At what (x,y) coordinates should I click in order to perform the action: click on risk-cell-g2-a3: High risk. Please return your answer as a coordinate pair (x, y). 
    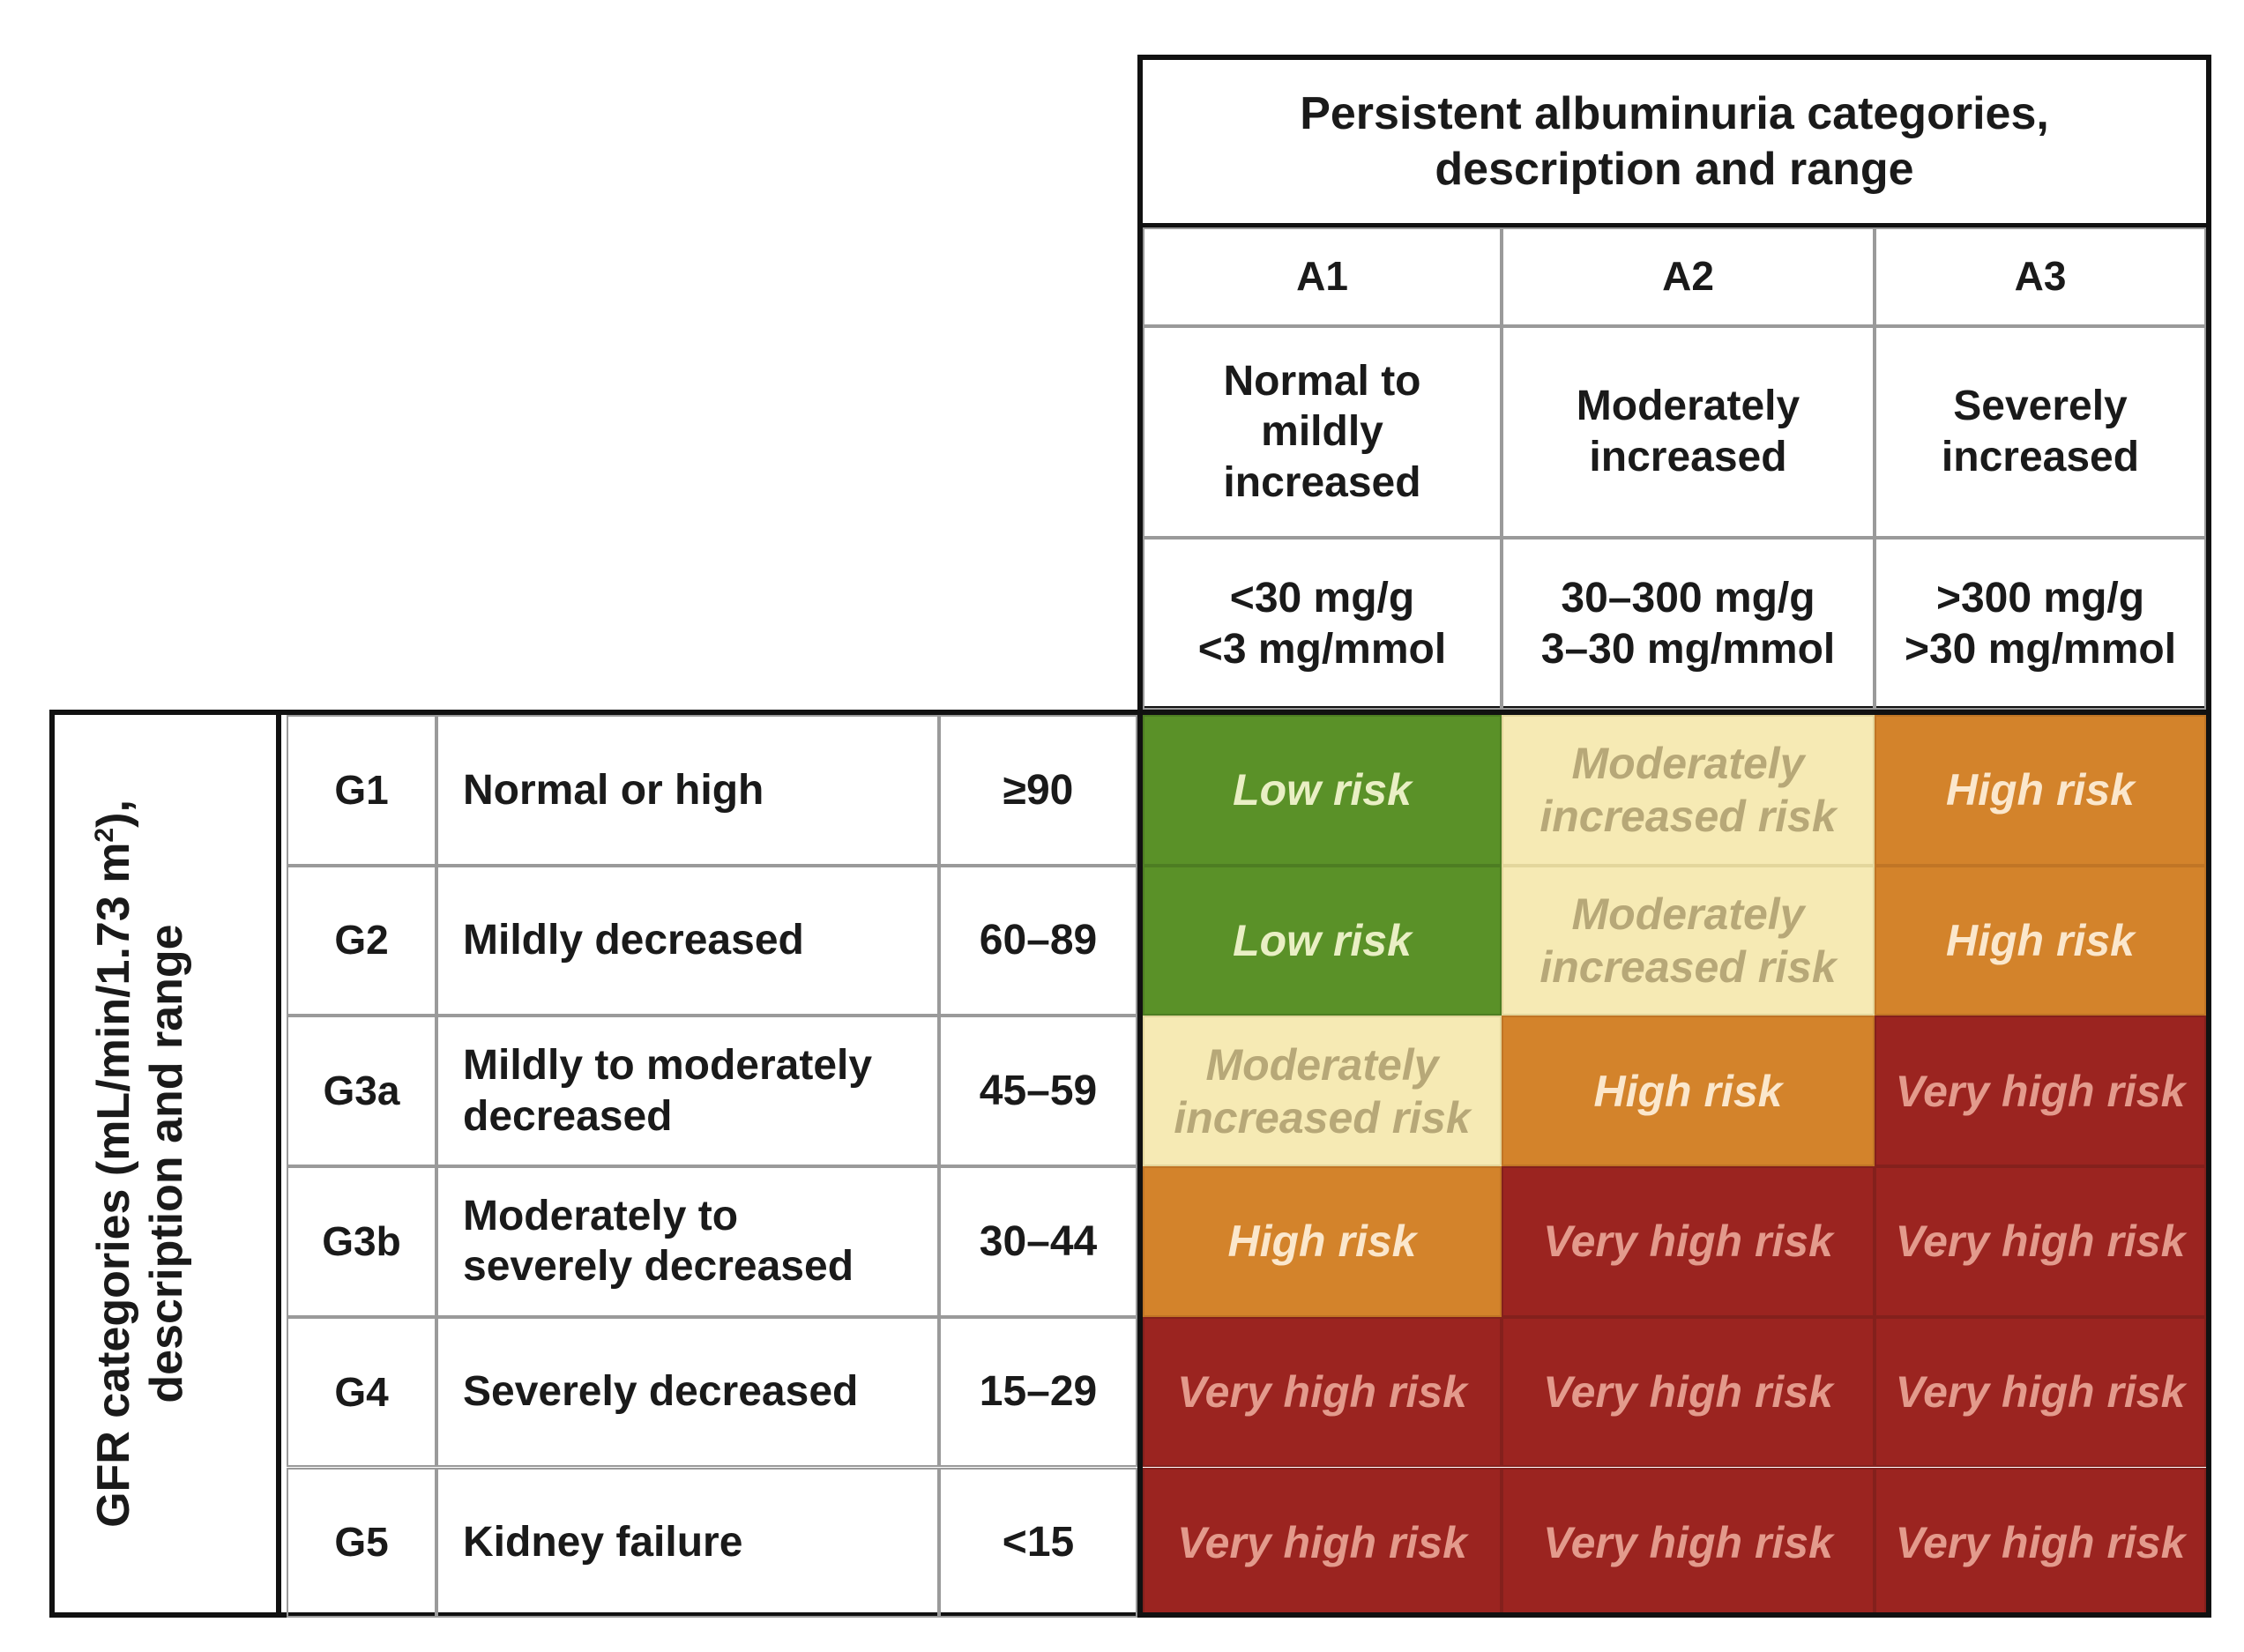
    Looking at the image, I should click on (2040, 940).